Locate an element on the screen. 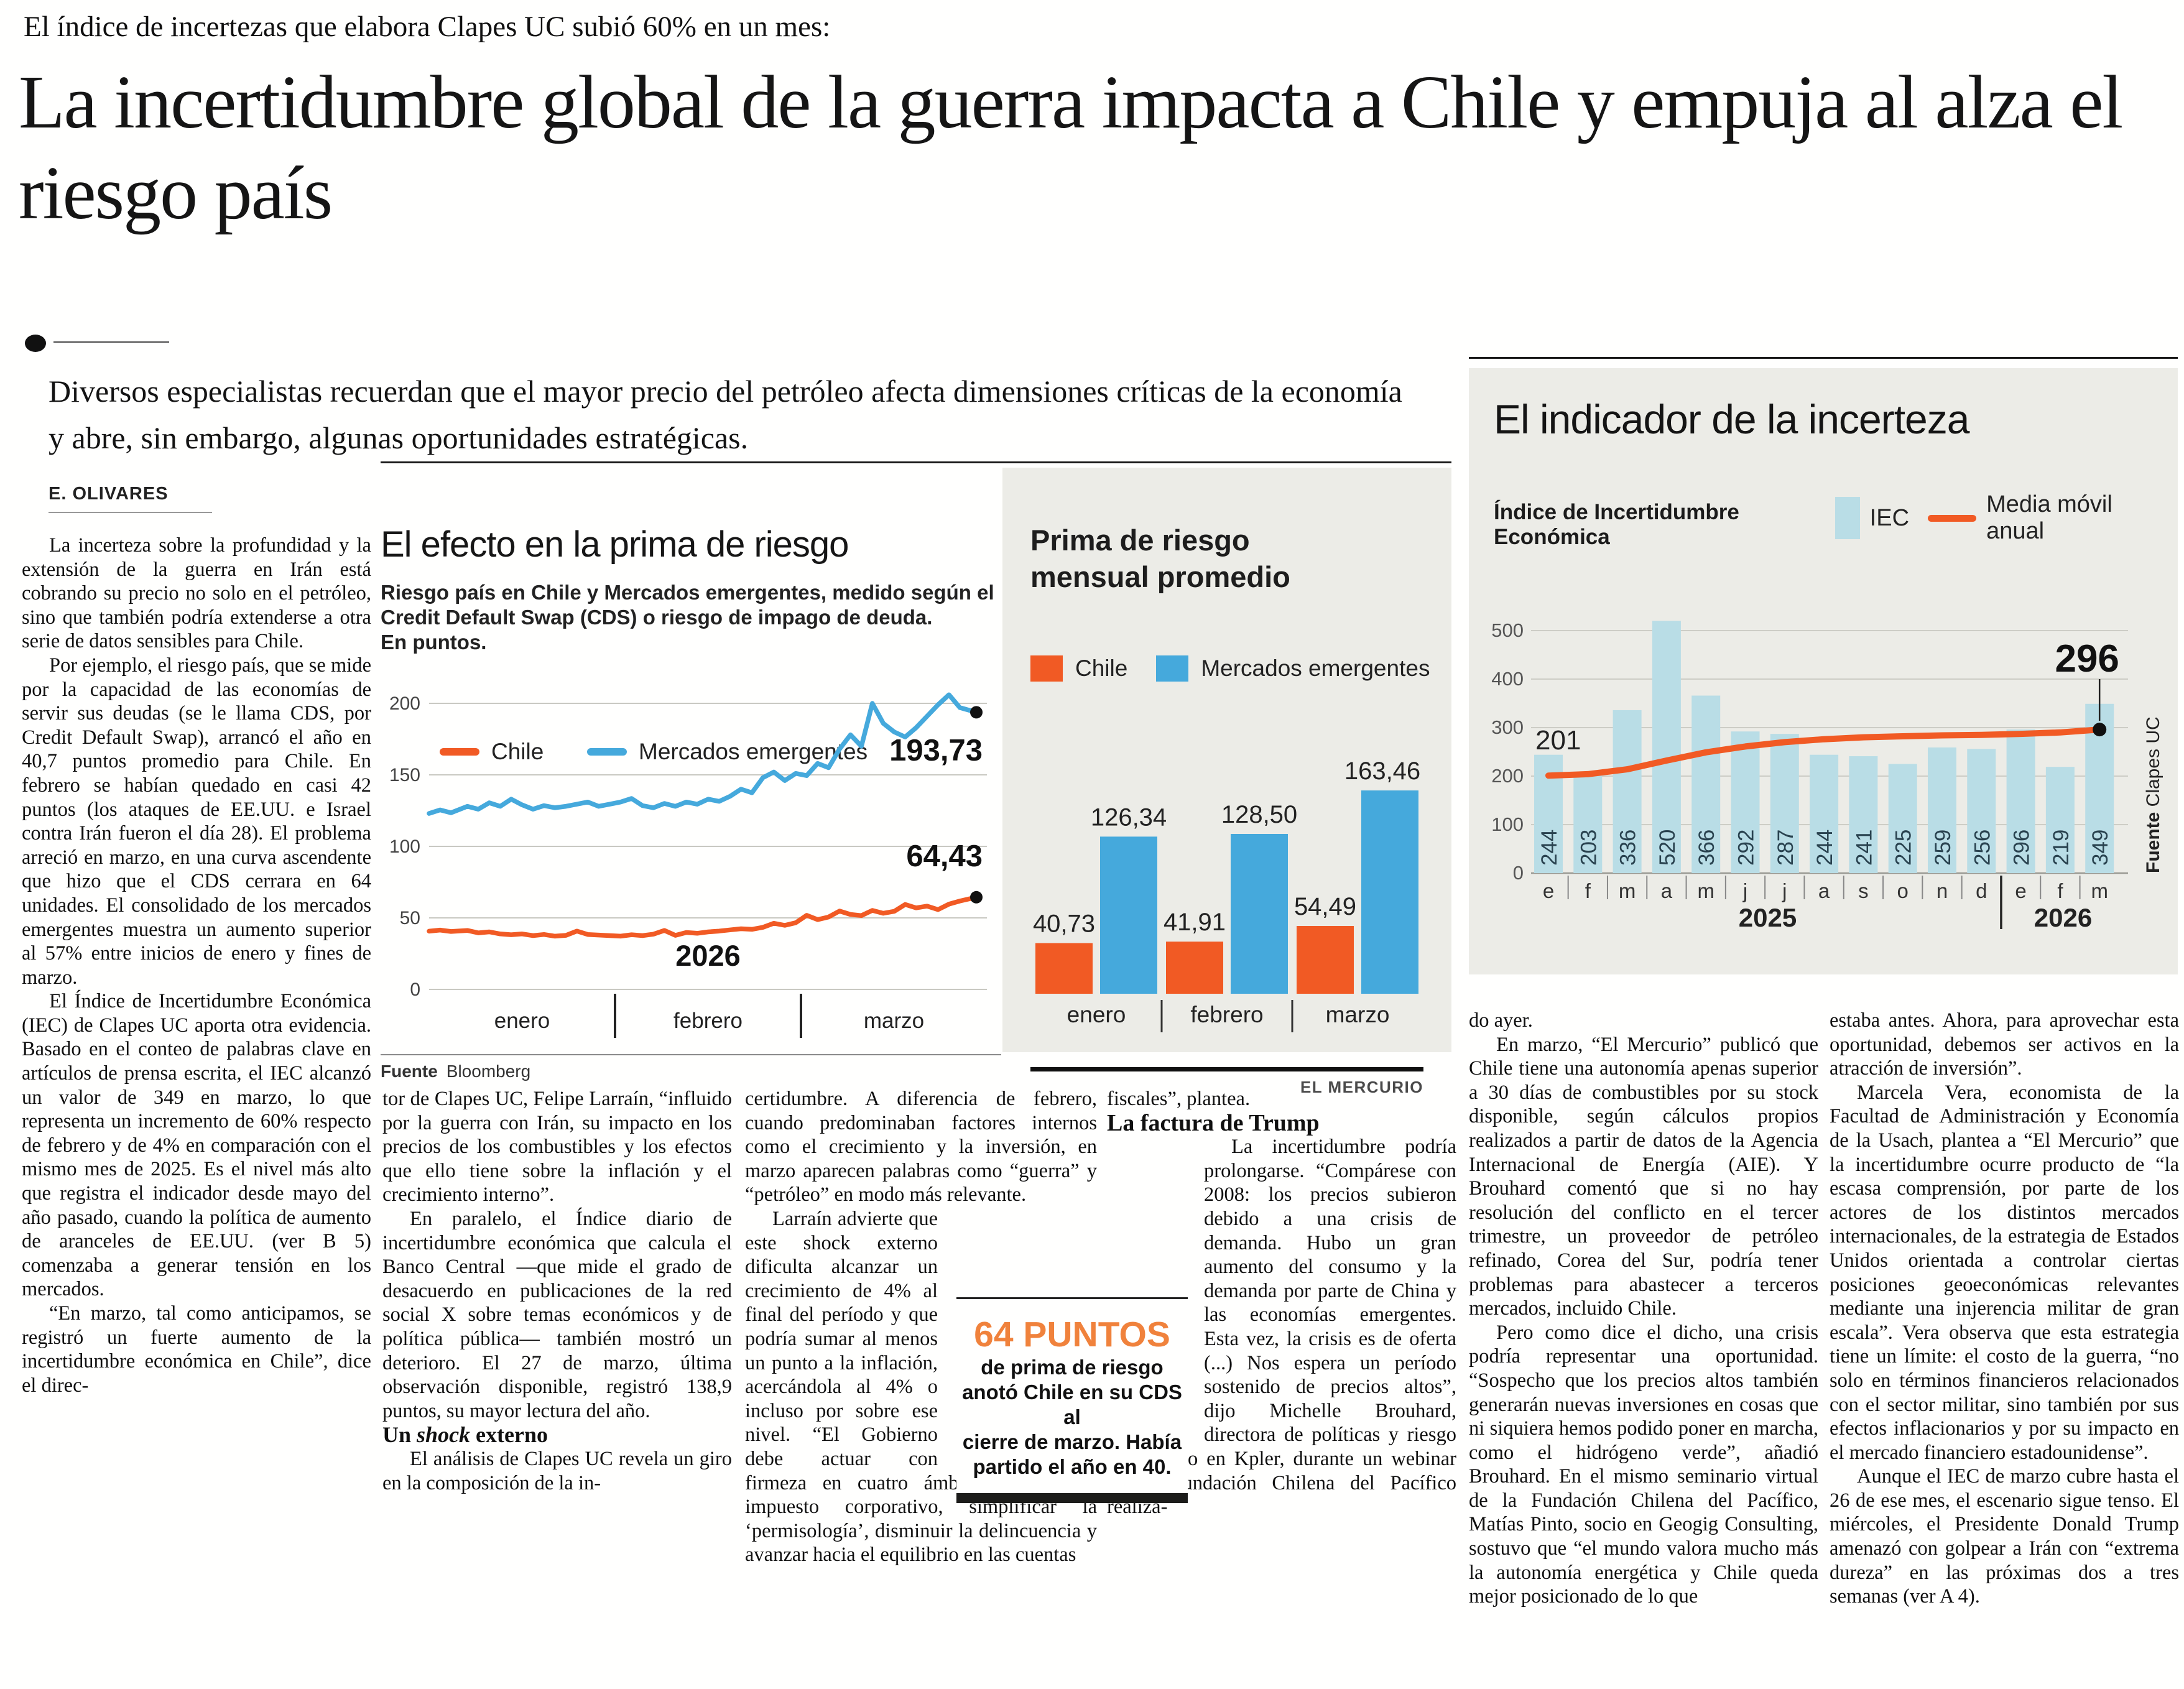  svg-text: a is located at coordinates (1667, 890).